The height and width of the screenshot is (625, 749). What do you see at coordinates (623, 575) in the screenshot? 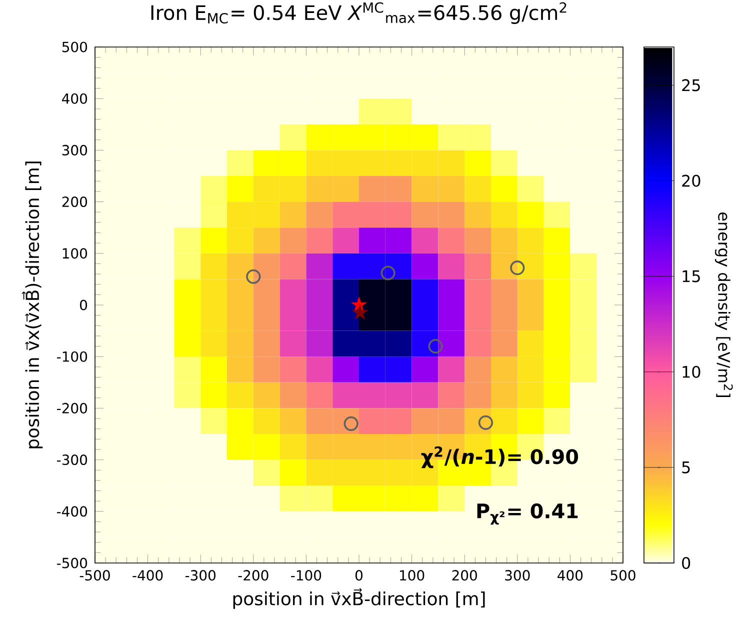
I see `x-tick-label: 500` at bounding box center [623, 575].